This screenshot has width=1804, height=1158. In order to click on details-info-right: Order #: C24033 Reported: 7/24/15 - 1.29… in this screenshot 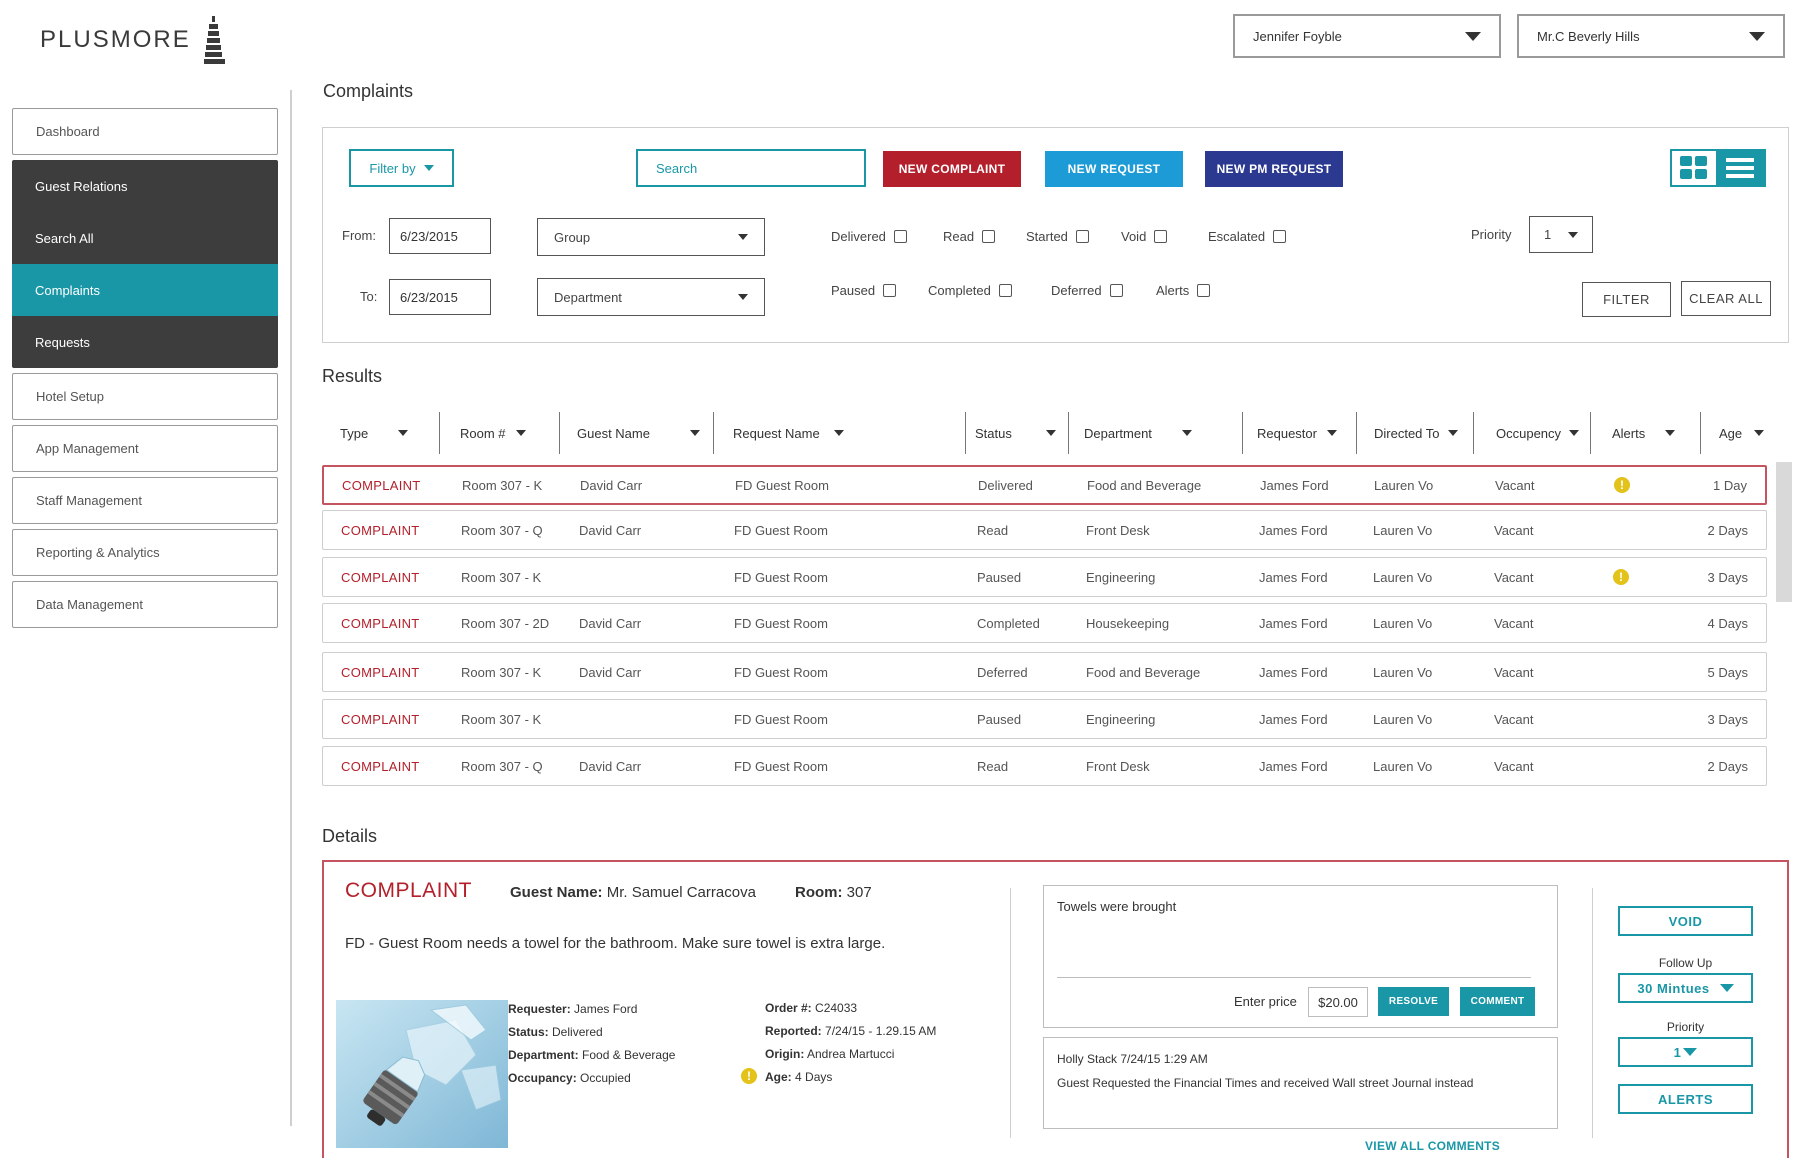, I will do `click(850, 1043)`.